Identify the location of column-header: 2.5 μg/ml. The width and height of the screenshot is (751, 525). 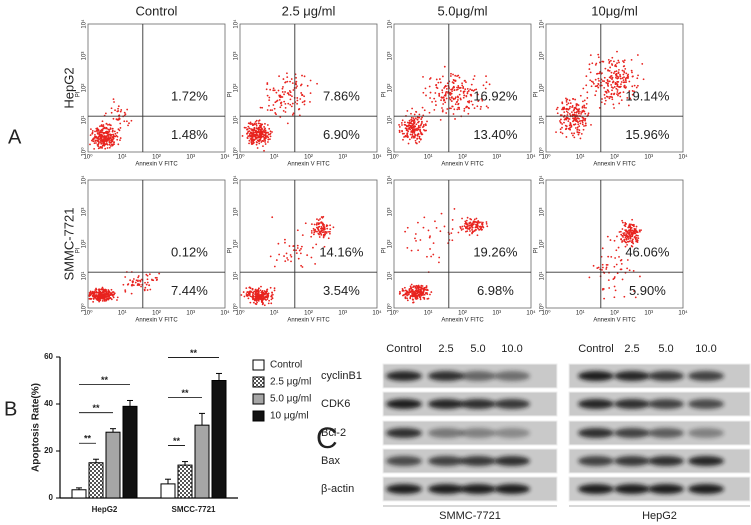
(309, 10).